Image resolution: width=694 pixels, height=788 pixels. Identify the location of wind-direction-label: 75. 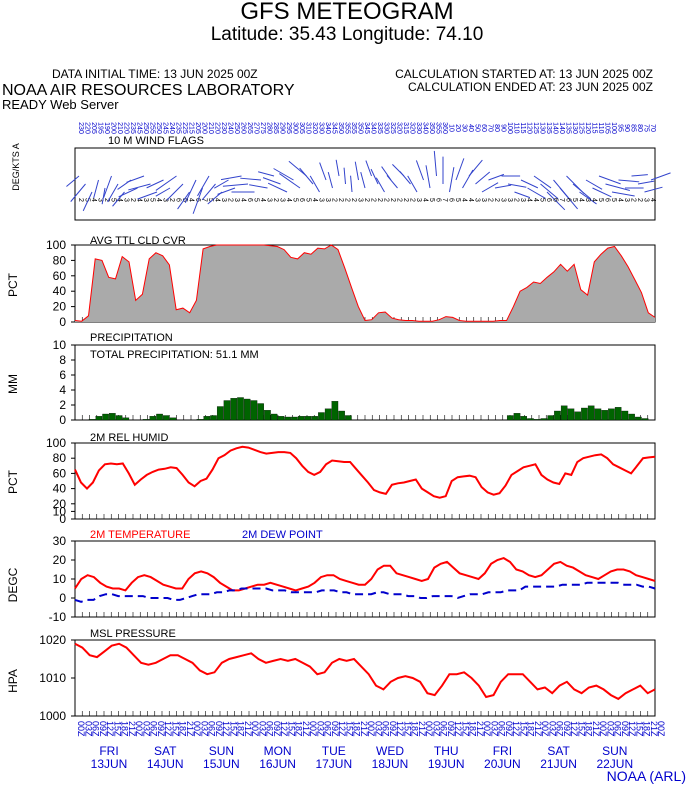
(646, 128).